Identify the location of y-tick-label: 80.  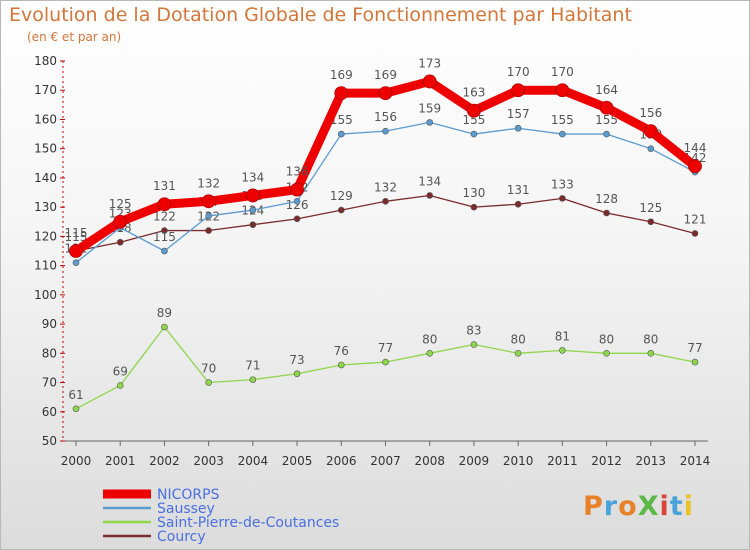
(49, 353).